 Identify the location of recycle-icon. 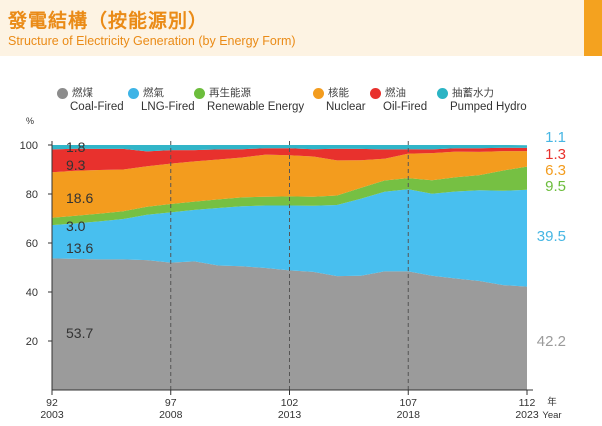
(199, 93).